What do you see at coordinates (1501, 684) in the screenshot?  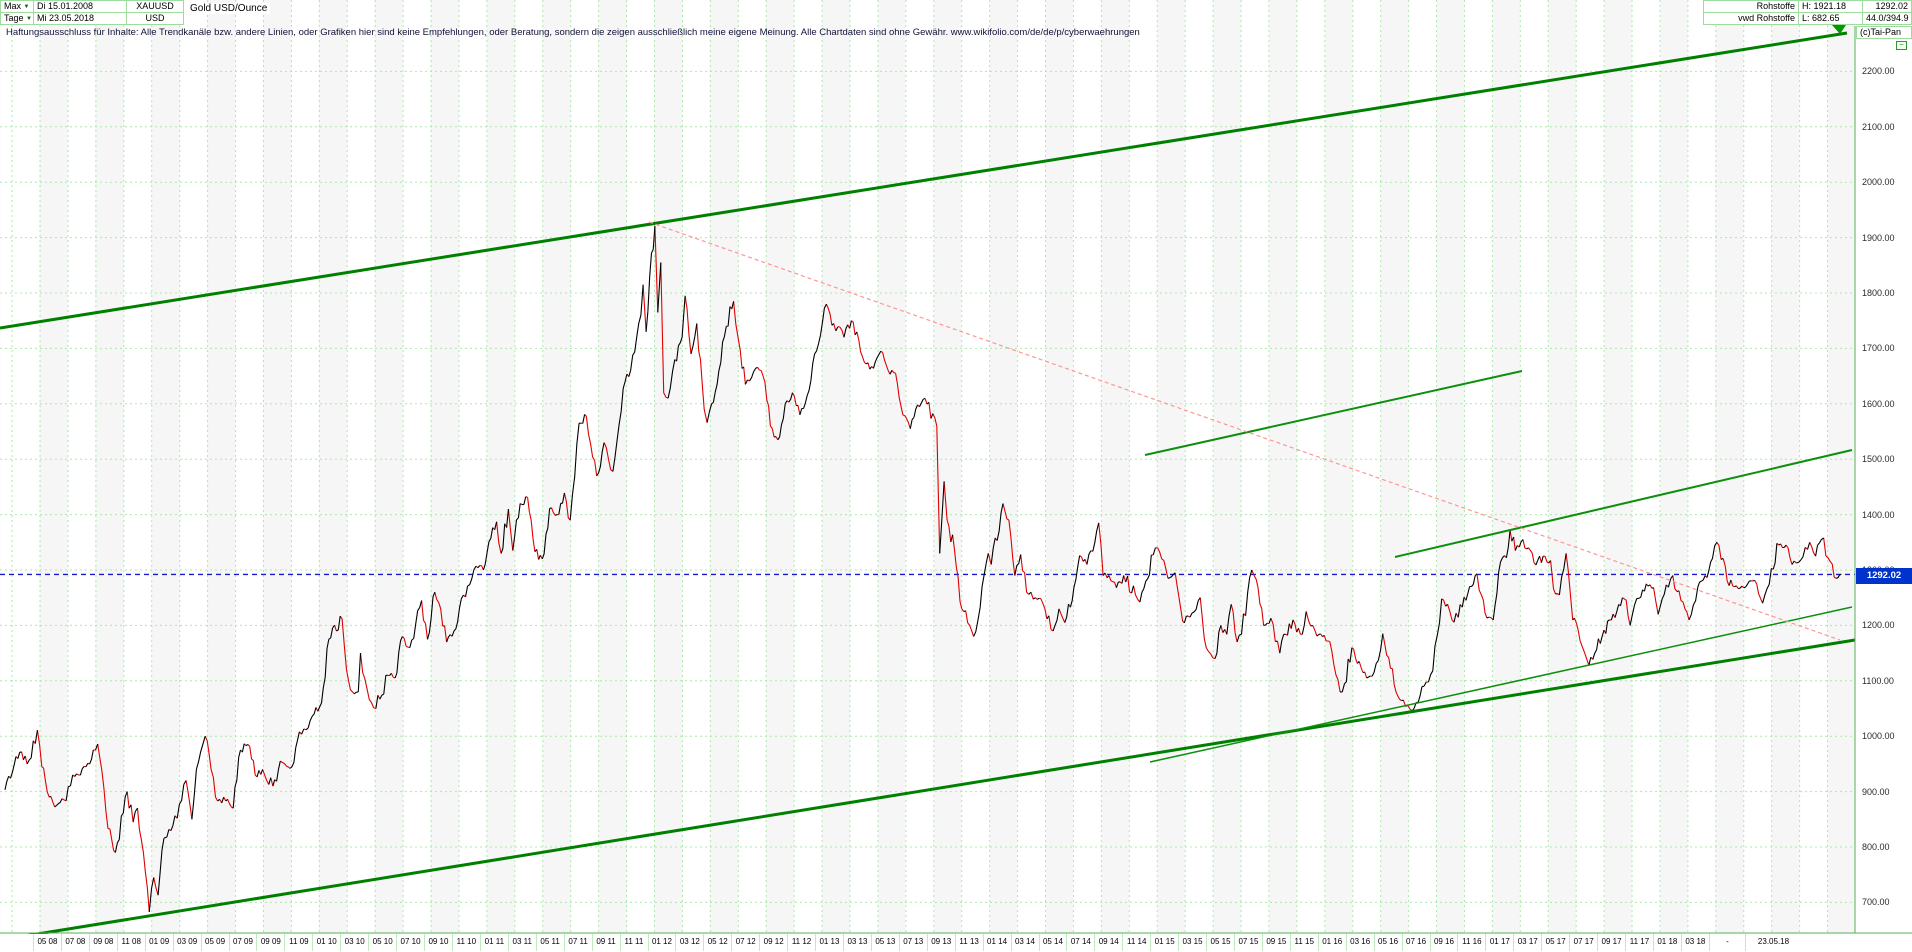 I see `mini-channel-bottom-line` at bounding box center [1501, 684].